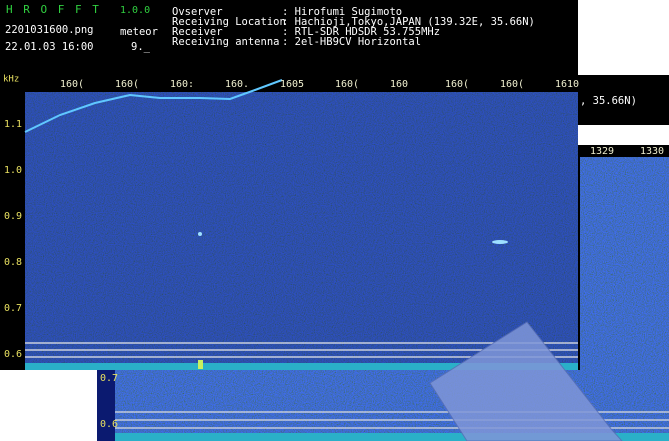  Describe the element at coordinates (292, 84) in the screenshot. I see `x-label: 1605` at that location.